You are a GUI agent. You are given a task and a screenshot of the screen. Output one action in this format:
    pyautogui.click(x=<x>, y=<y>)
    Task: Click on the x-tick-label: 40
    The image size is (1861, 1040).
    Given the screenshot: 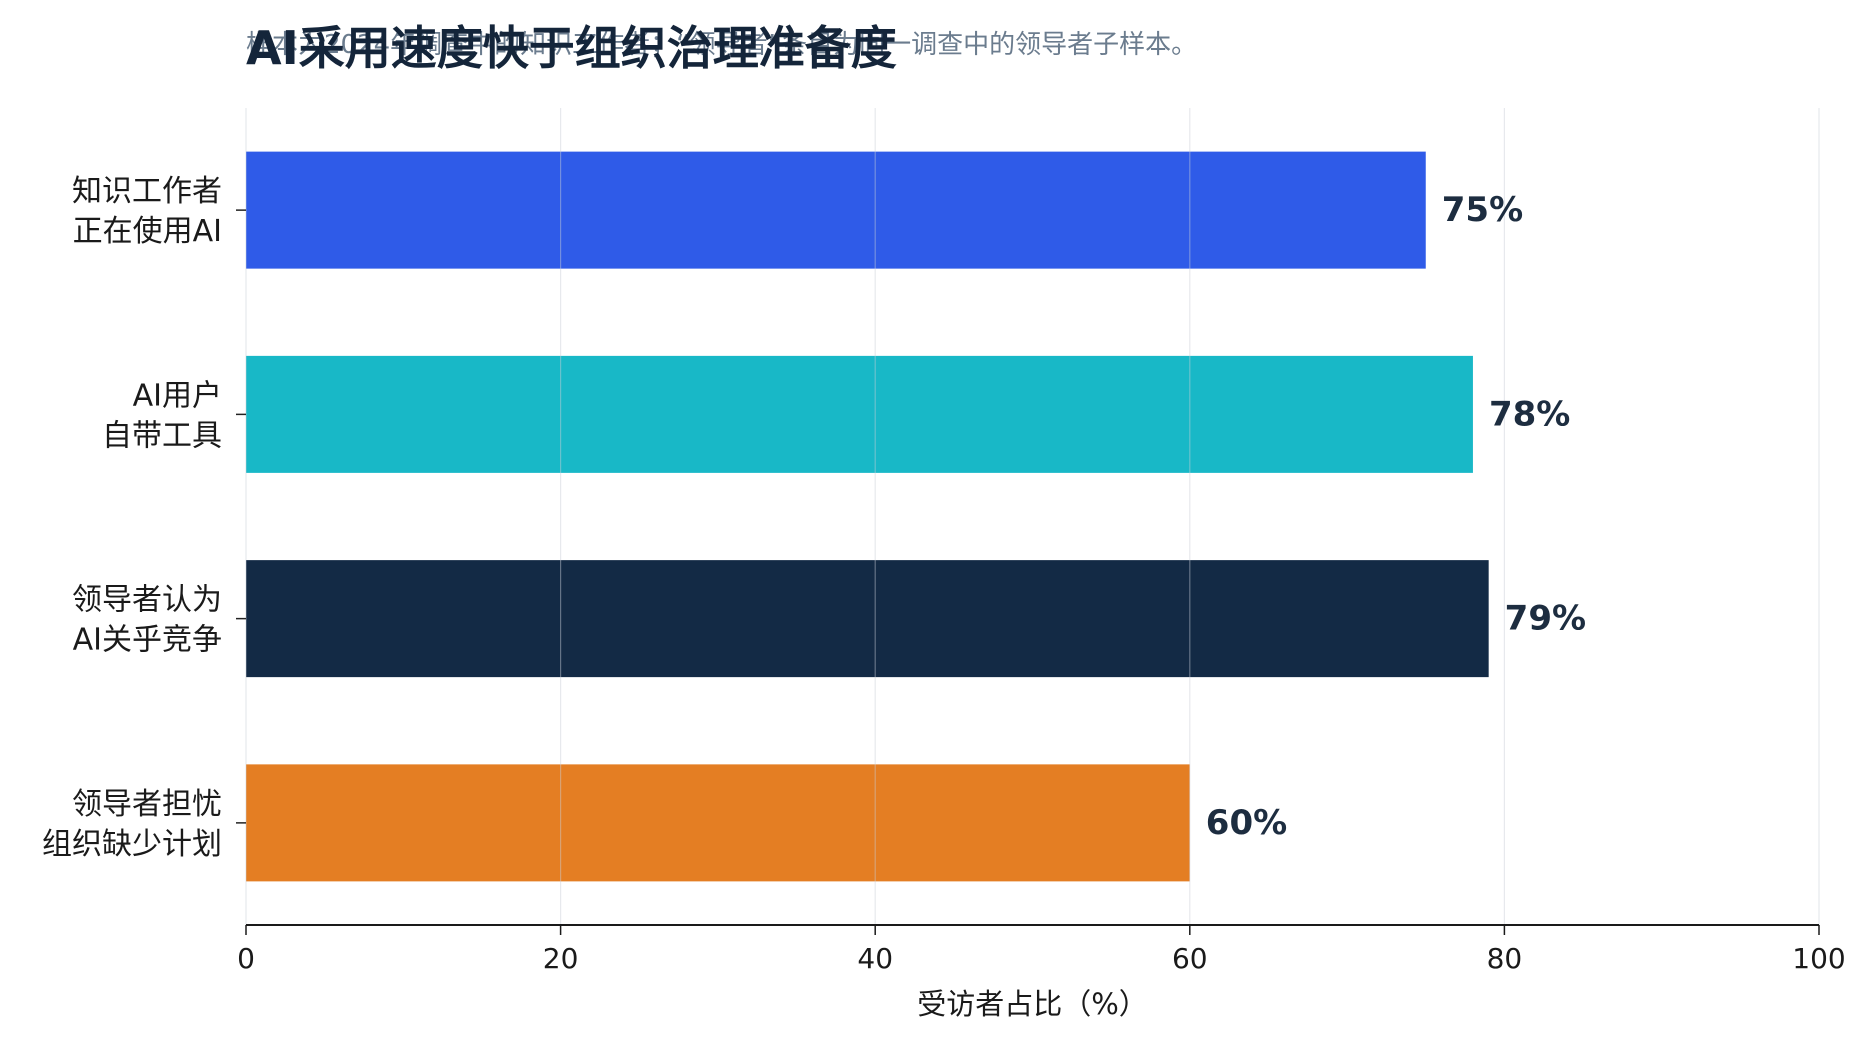 What is the action you would take?
    pyautogui.click(x=875, y=958)
    